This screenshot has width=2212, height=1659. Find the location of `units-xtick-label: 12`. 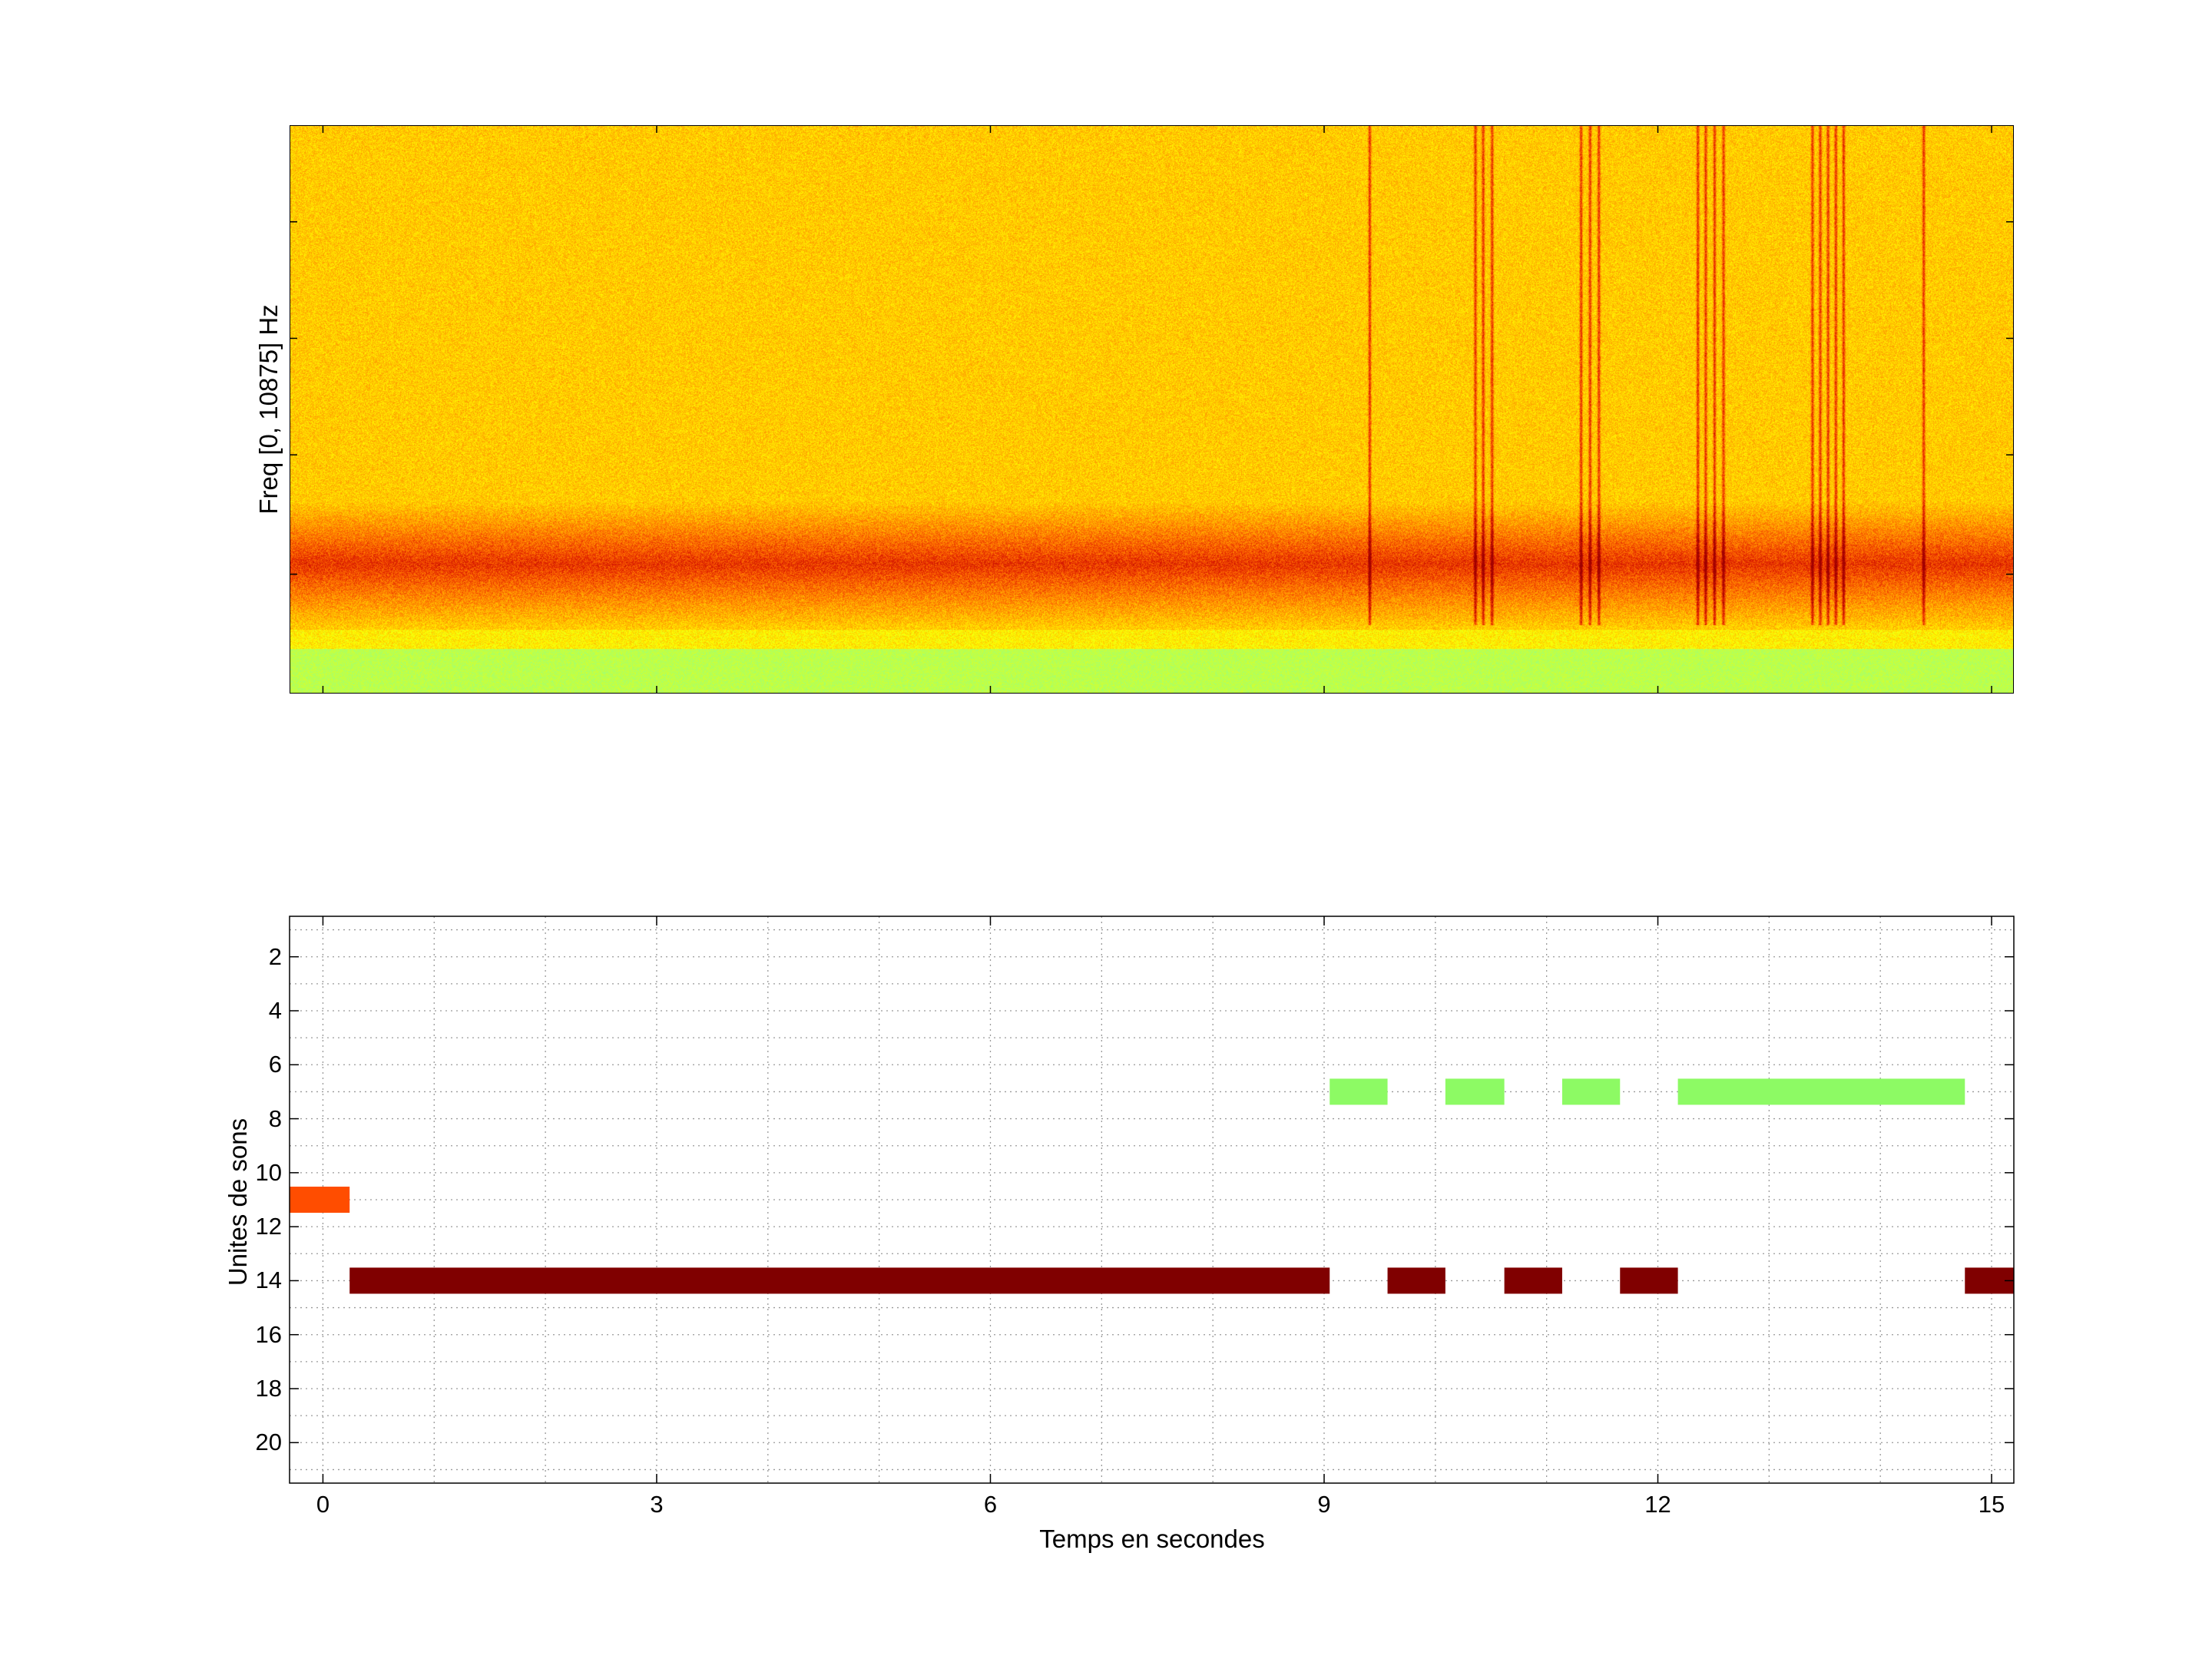

units-xtick-label: 12 is located at coordinates (1657, 1505).